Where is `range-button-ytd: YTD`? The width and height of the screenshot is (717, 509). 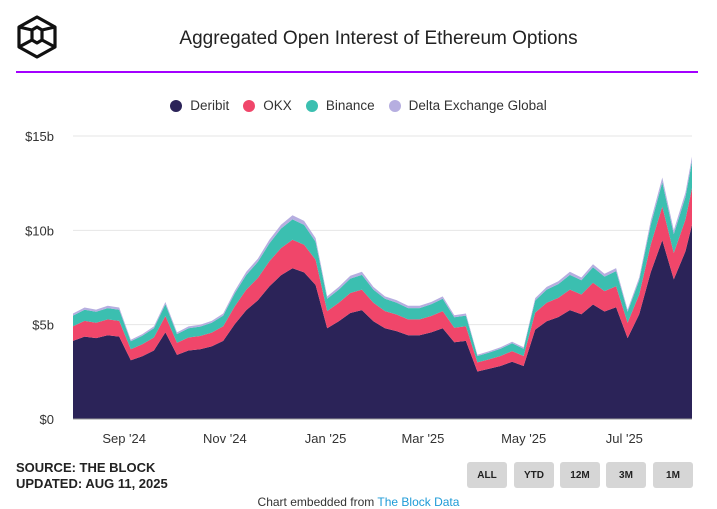
range-button-ytd: YTD is located at coordinates (534, 475).